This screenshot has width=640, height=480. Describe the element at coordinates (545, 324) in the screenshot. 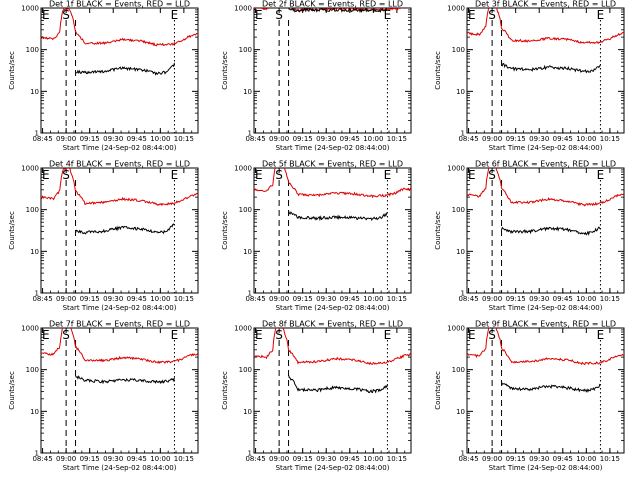

I see `panel-title: Det 9f BLACK = Events, RED = LLD` at that location.